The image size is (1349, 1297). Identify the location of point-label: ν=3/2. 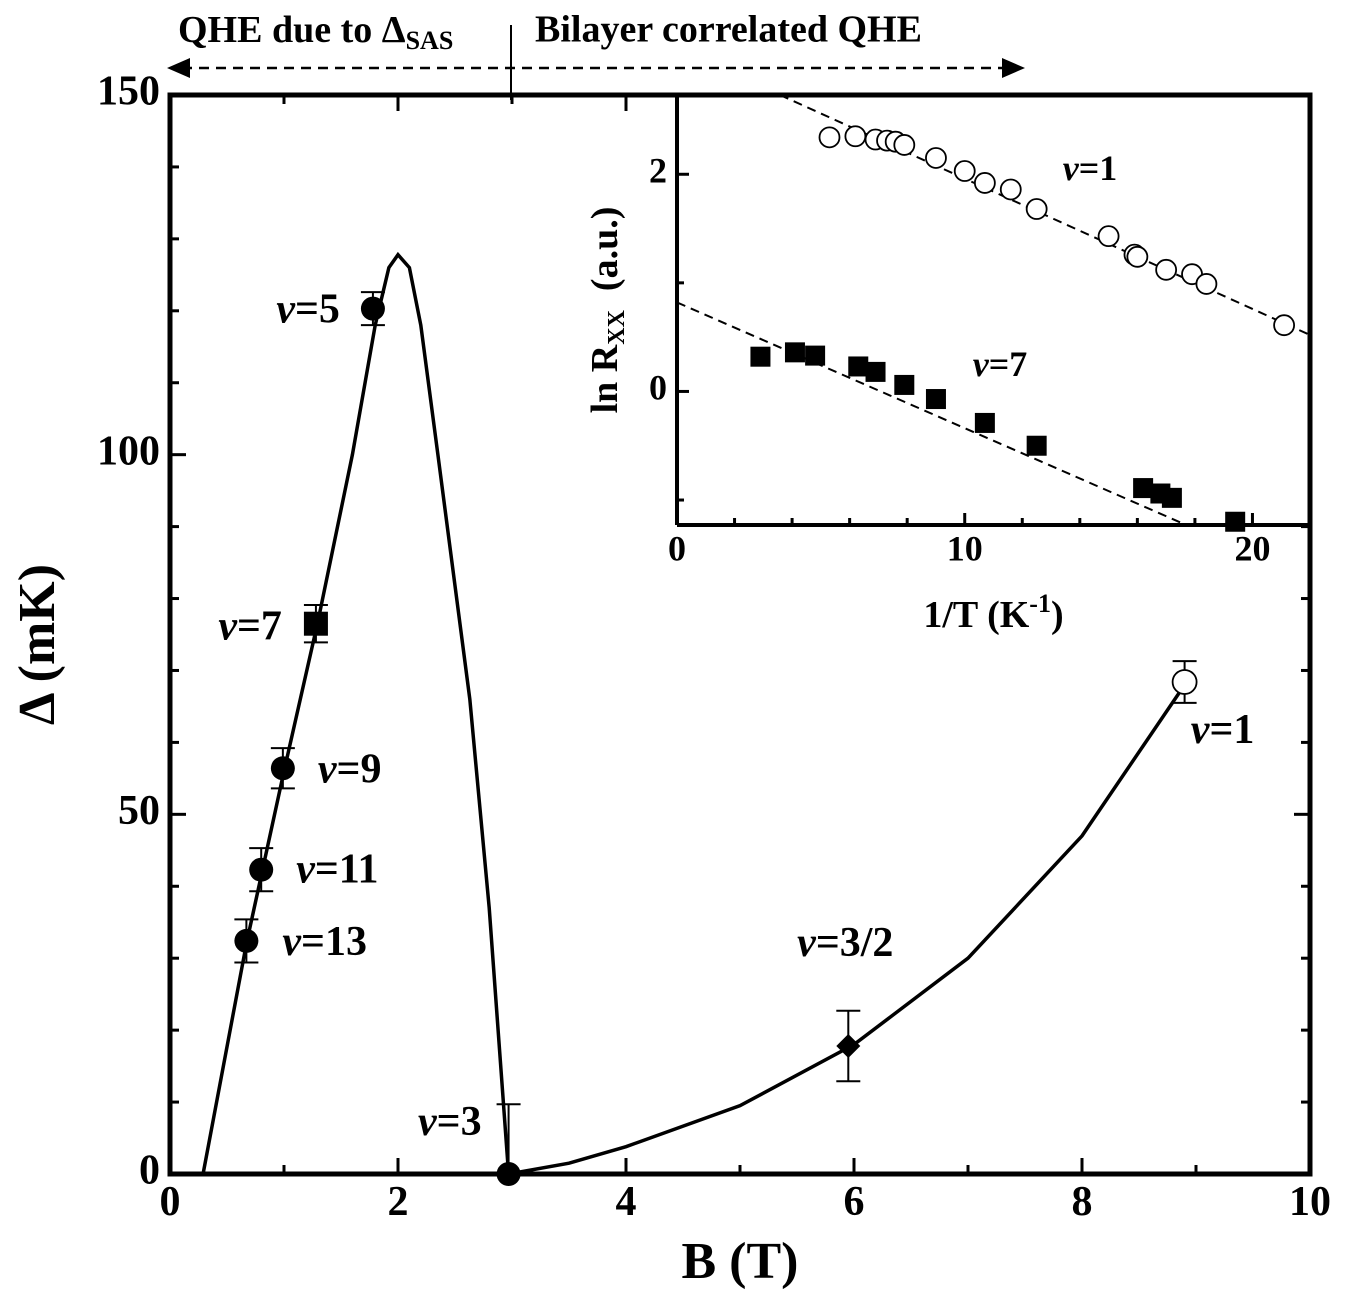
(845, 943).